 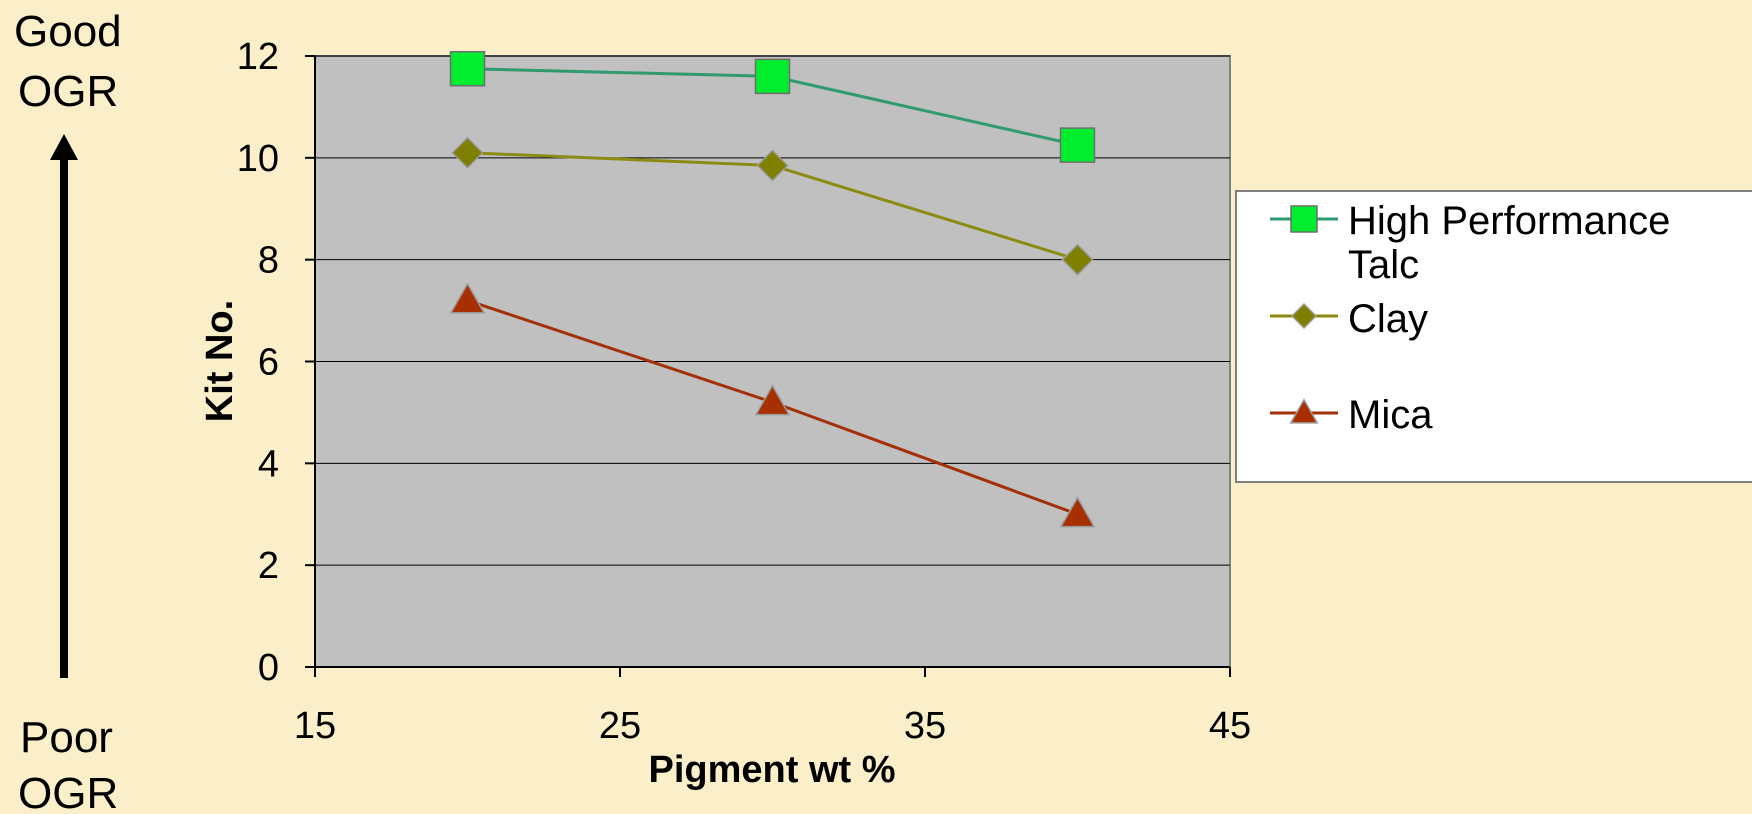 What do you see at coordinates (68, 791) in the screenshot?
I see `poor-ogr-line-2: OGR` at bounding box center [68, 791].